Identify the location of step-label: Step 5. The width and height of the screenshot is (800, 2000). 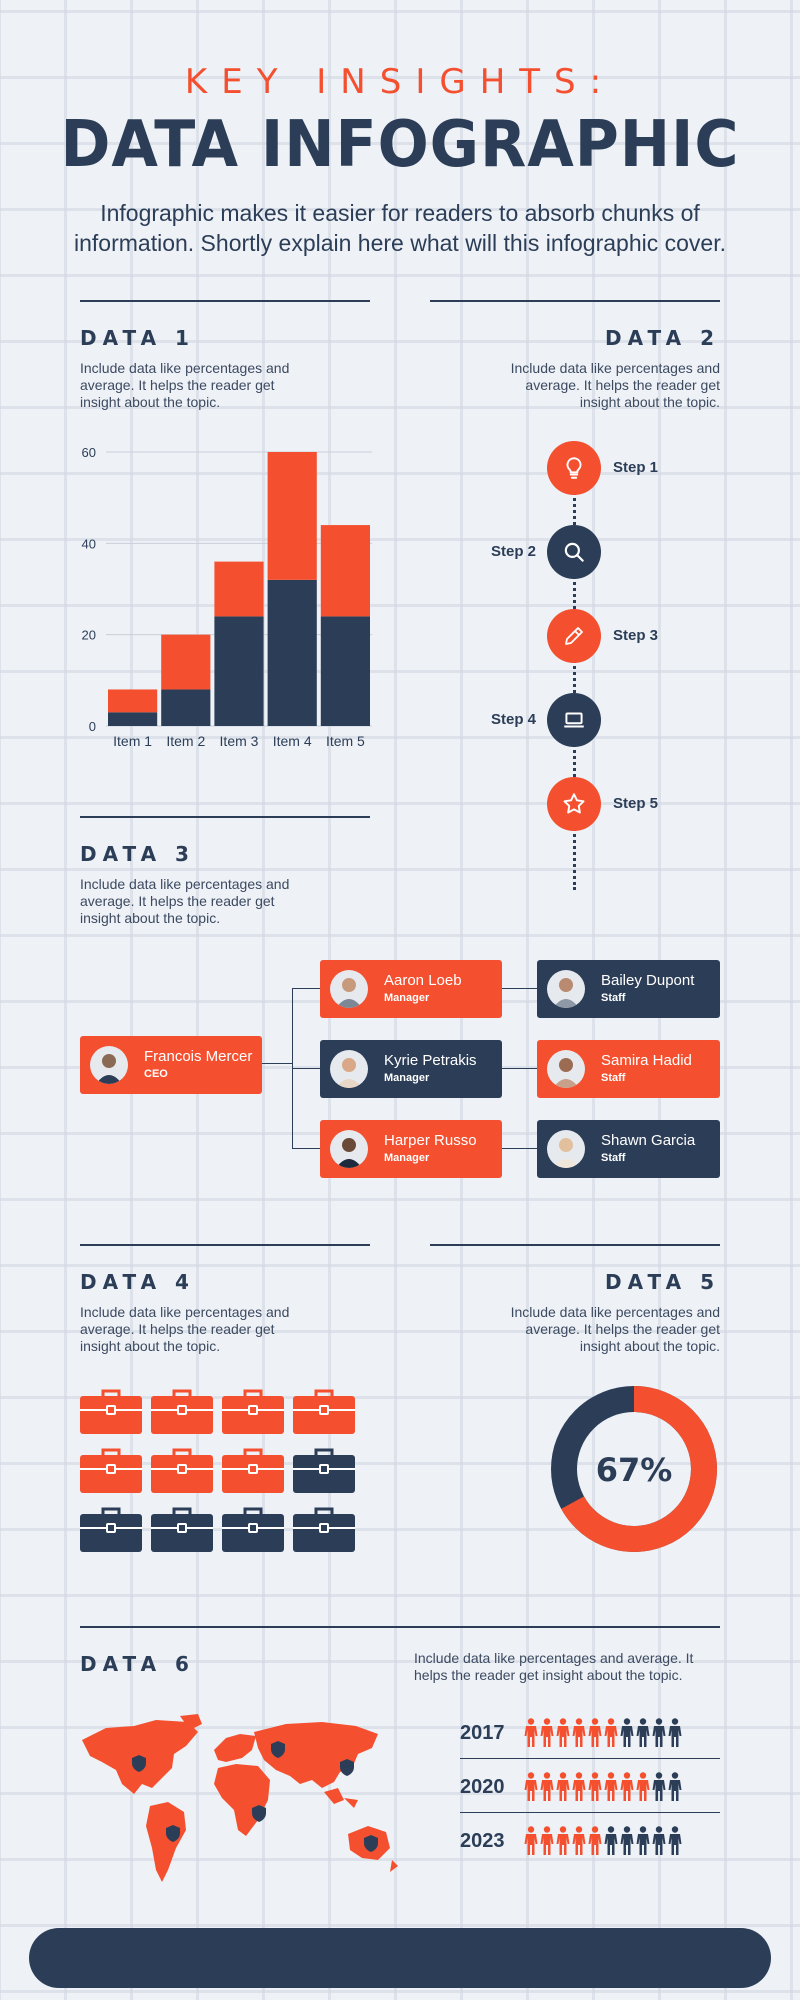
(636, 803).